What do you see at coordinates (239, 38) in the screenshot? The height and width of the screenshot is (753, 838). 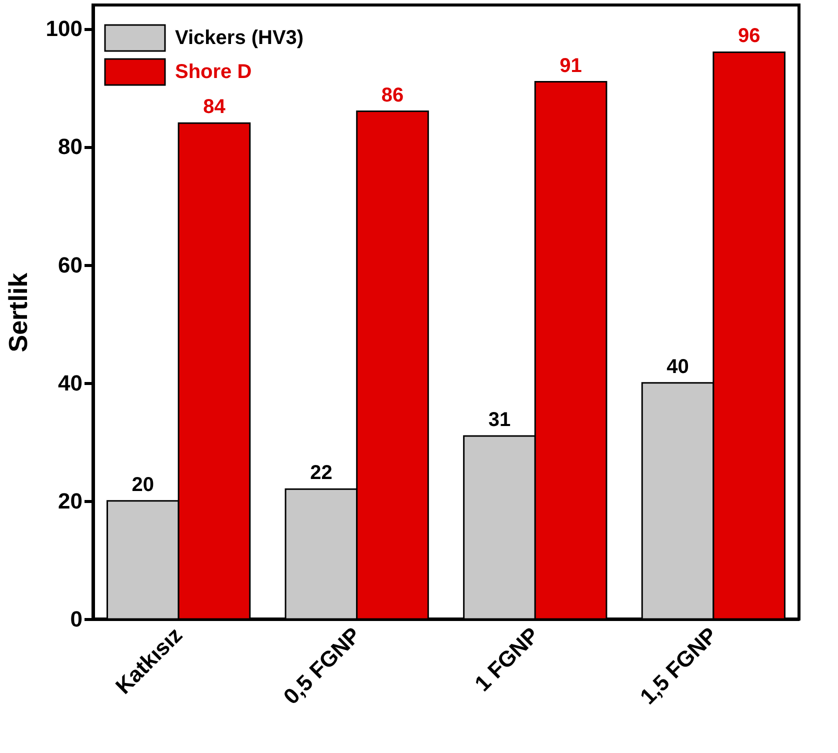 I see `legend-label: Vickers (HV3)` at bounding box center [239, 38].